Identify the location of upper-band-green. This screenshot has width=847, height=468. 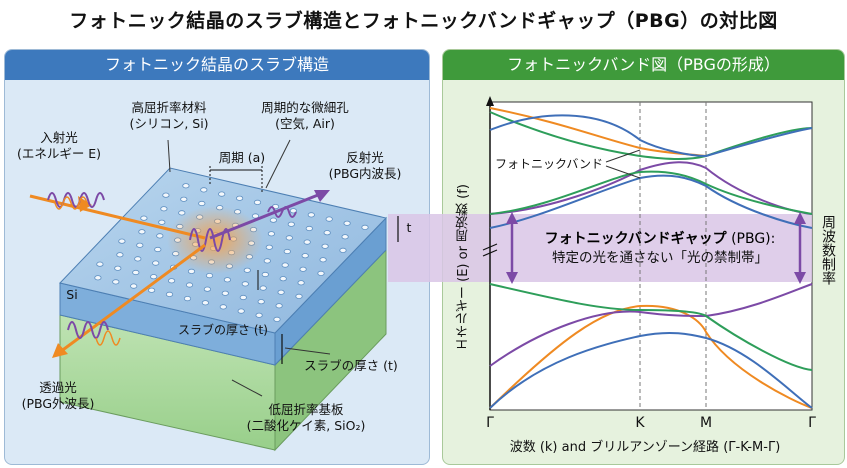
(651, 192).